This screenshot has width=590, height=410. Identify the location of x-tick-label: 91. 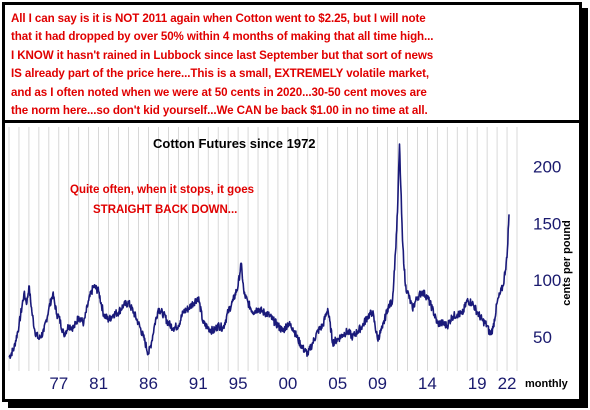
(198, 383).